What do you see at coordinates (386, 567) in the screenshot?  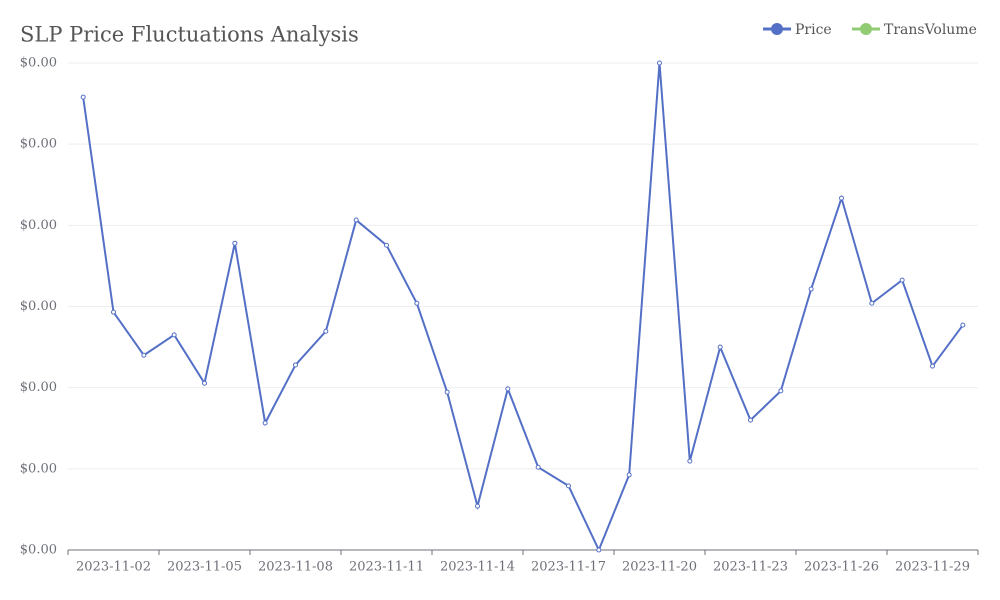 I see `x-tick-label: 2023-11-11` at bounding box center [386, 567].